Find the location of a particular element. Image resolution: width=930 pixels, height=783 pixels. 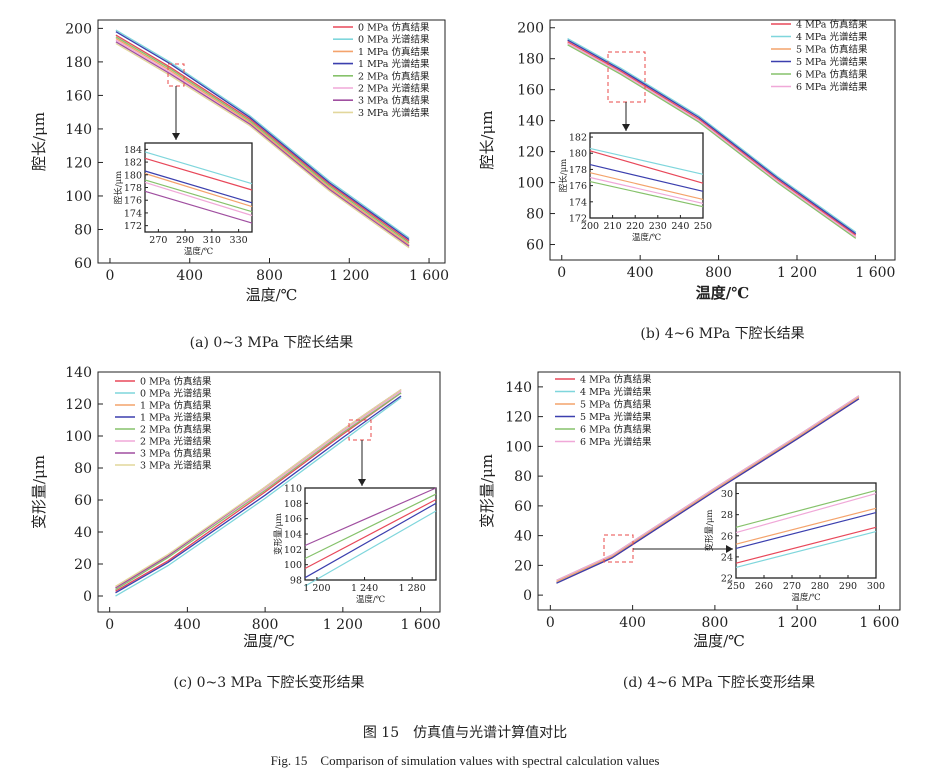

y-tick-label: 180 is located at coordinates (78, 63).